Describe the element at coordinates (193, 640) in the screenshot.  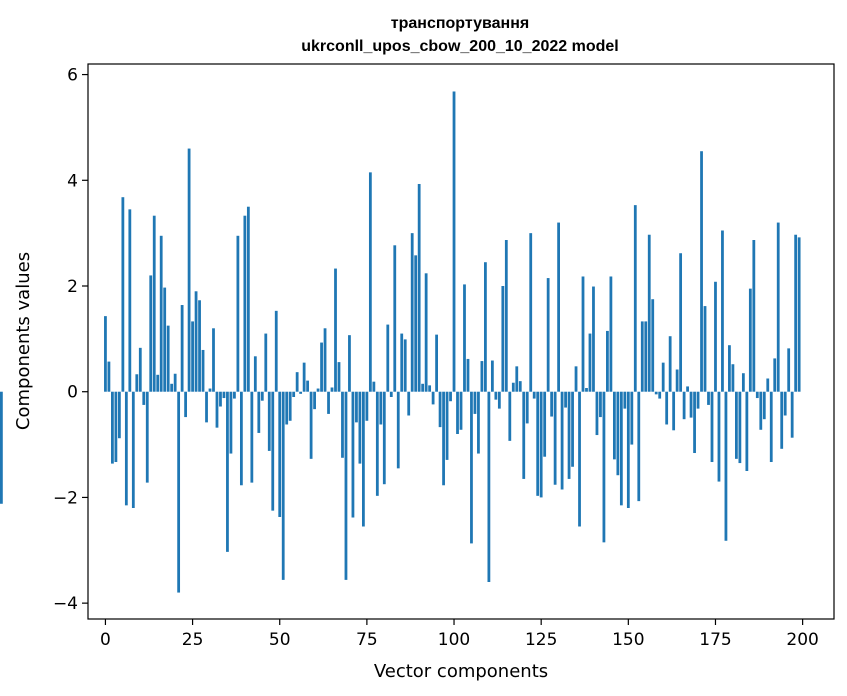
I see `x-tick-label: 25` at that location.